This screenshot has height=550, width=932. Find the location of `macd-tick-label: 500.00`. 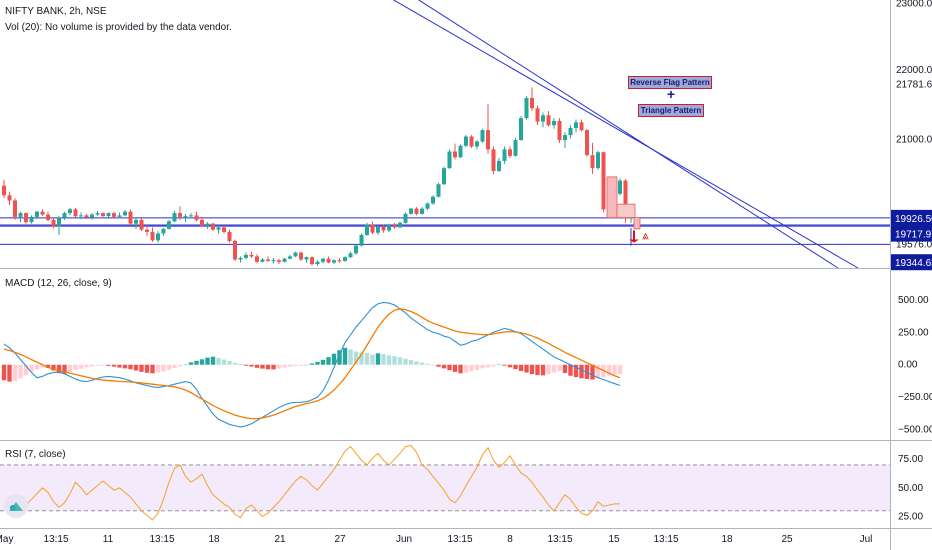

macd-tick-label: 500.00 is located at coordinates (913, 300).